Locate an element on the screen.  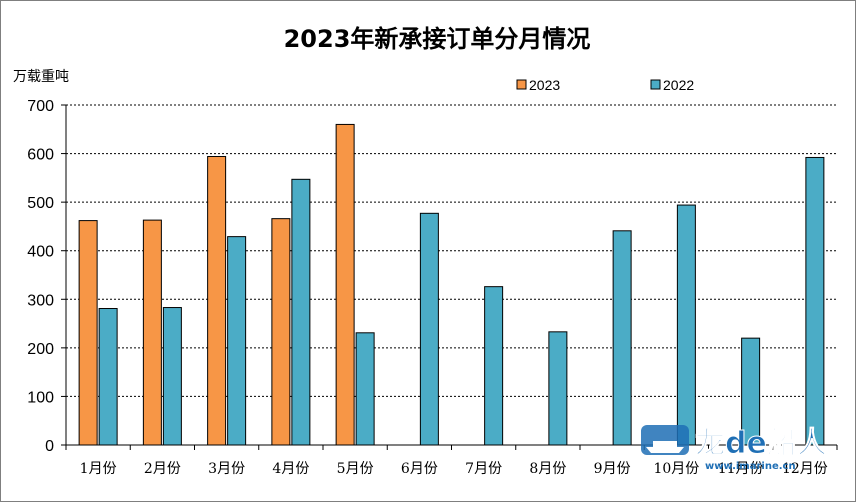
x-tick-label: 9月份 is located at coordinates (612, 469).